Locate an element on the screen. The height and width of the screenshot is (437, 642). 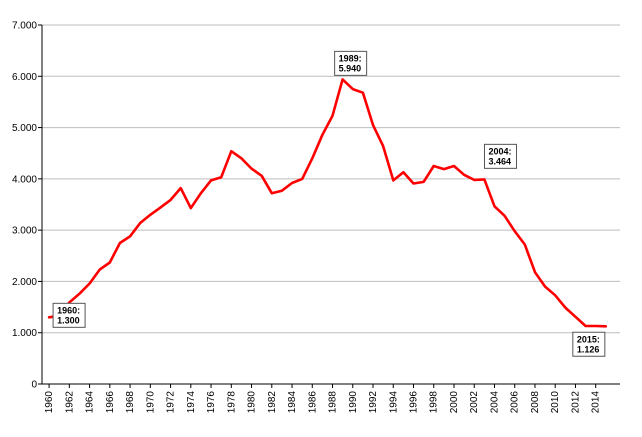
x-tick-label: 1974 is located at coordinates (191, 402).